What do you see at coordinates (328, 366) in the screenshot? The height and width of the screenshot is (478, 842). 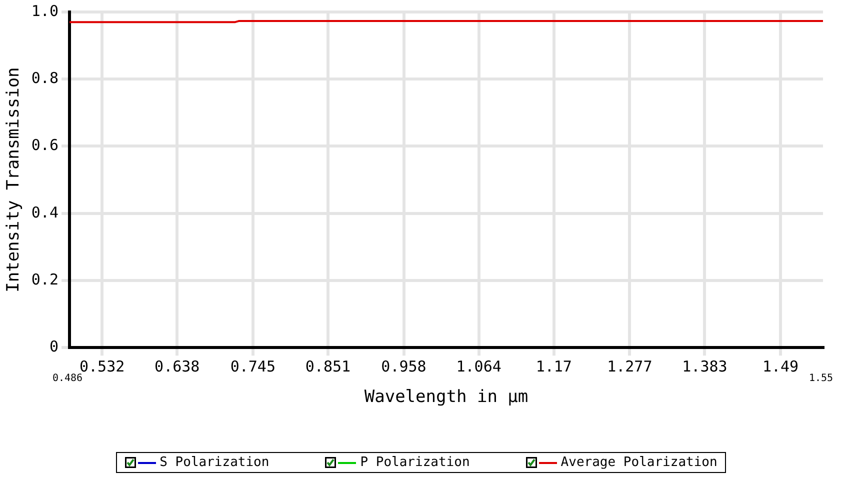 I see `x-tick-label: 0.851` at bounding box center [328, 366].